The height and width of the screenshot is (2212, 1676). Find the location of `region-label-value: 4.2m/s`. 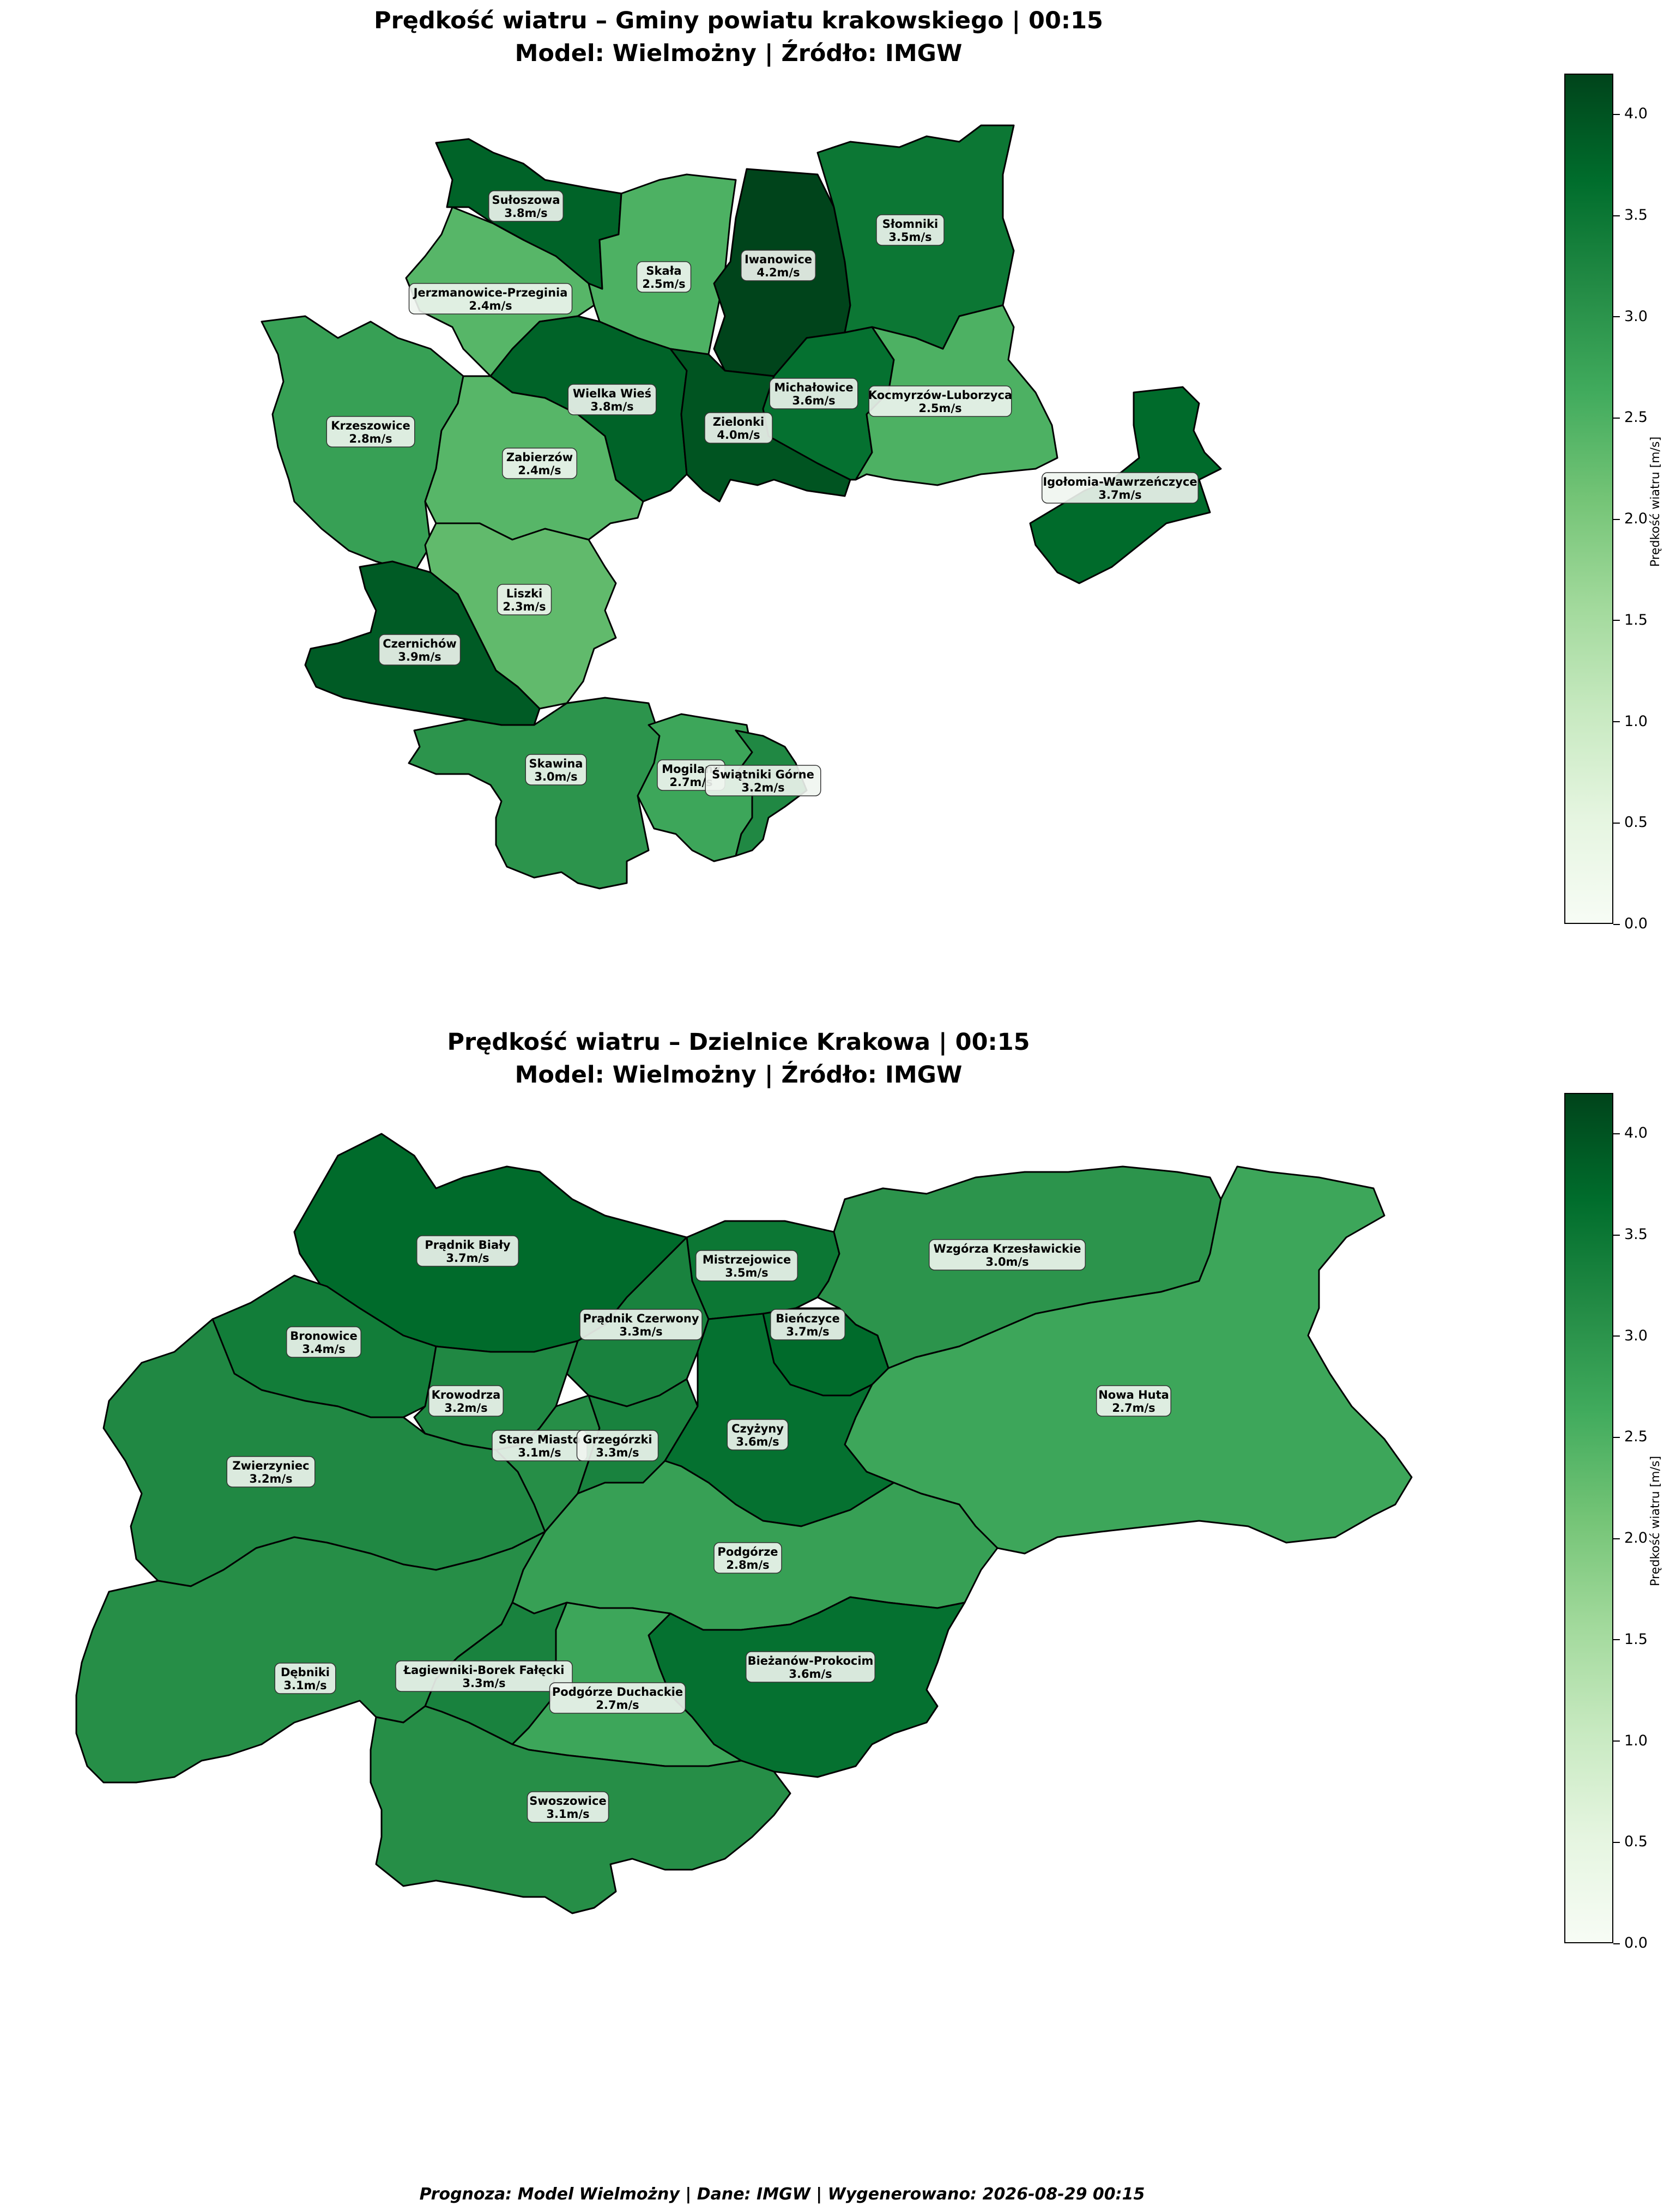

region-label-value: 4.2m/s is located at coordinates (778, 272).